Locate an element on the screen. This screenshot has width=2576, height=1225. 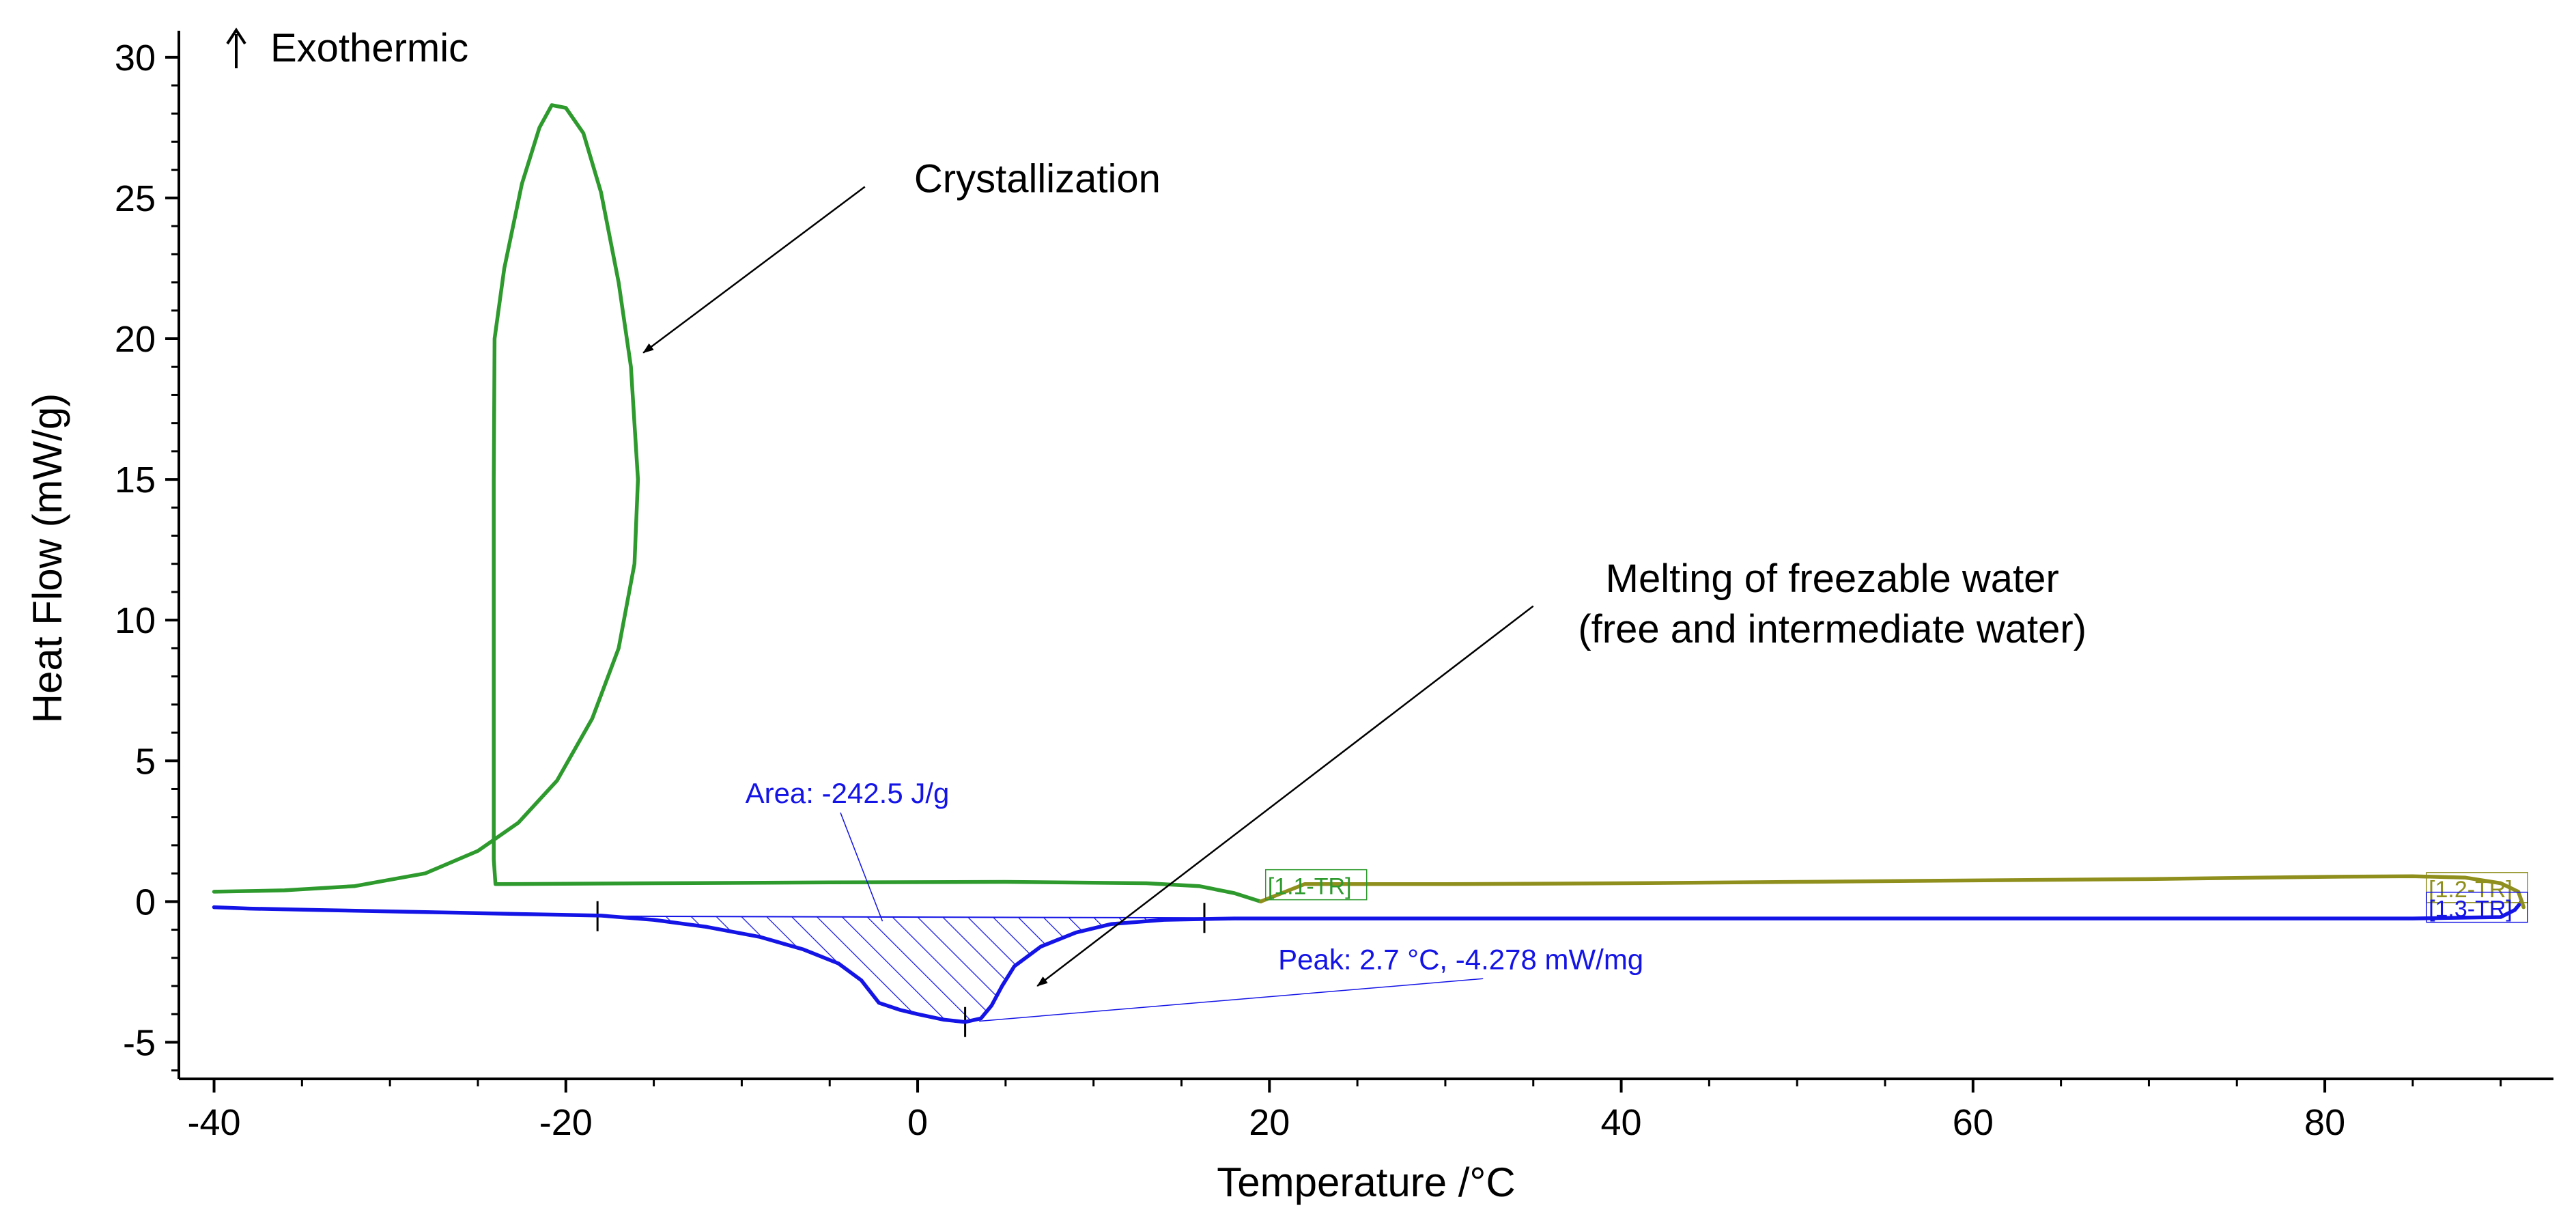
annotation-text: Melting of freezable water is located at coordinates (1832, 579).